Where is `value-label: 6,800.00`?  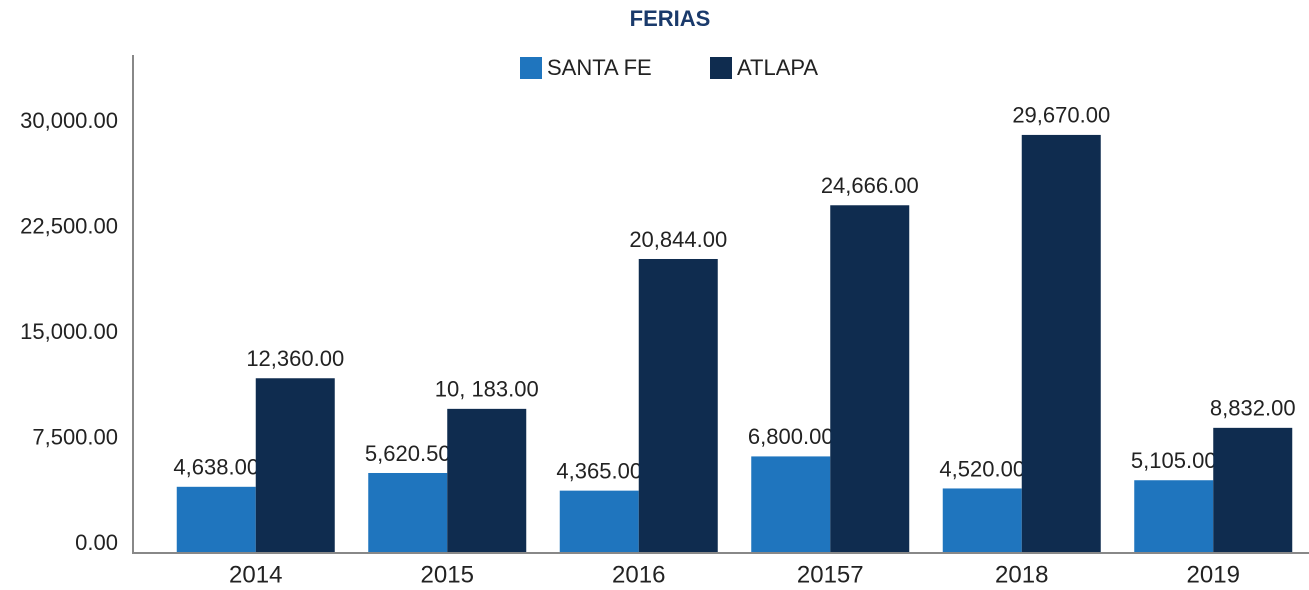 value-label: 6,800.00 is located at coordinates (791, 436).